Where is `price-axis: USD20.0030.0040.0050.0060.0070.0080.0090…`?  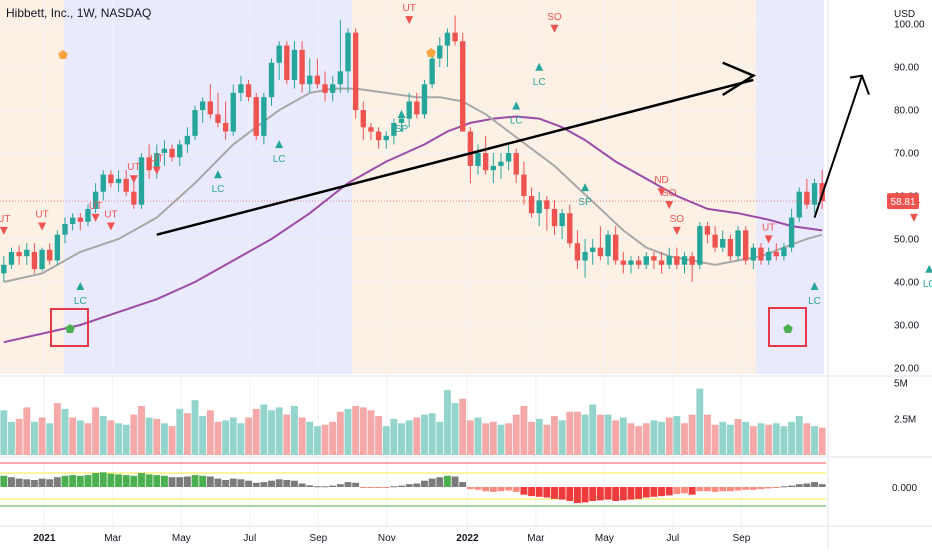 price-axis: USD20.0030.0040.0050.0060.0070.0080.0090… is located at coordinates (909, 191).